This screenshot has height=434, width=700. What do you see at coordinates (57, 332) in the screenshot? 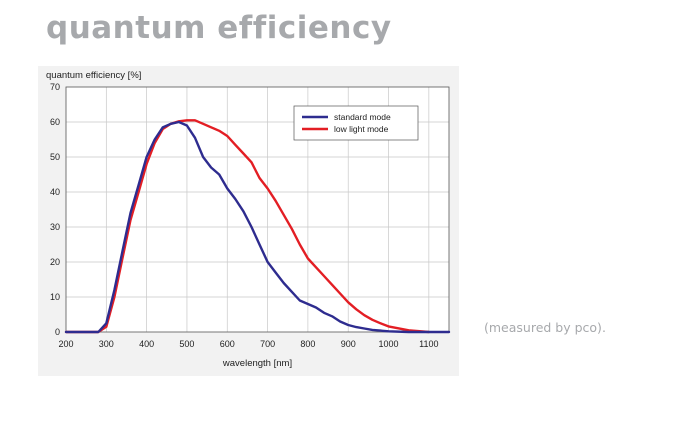
I see `y-tick-label: 0` at bounding box center [57, 332].